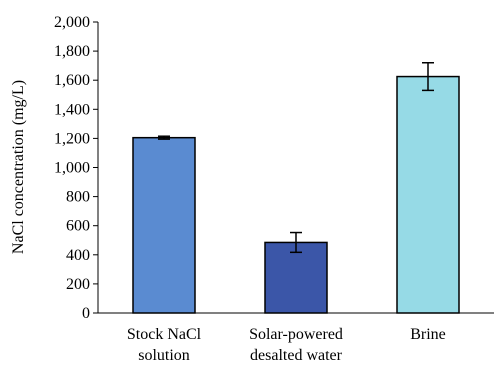 The image size is (499, 367). I want to click on y-tick-label: 1,400, so click(72, 109).